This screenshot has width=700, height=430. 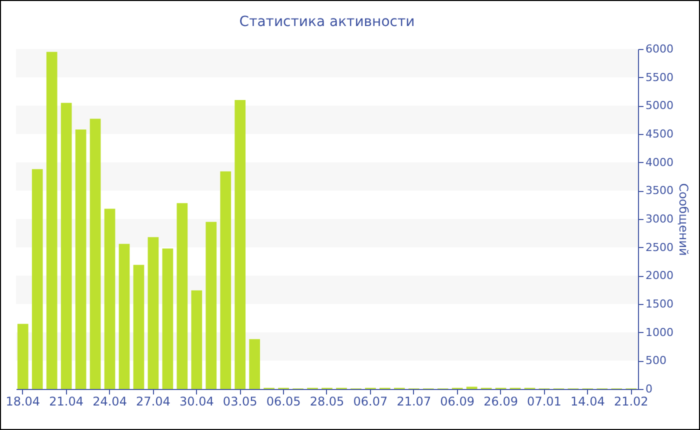 What do you see at coordinates (649, 389) in the screenshot?
I see `y-tick-label: 0` at bounding box center [649, 389].